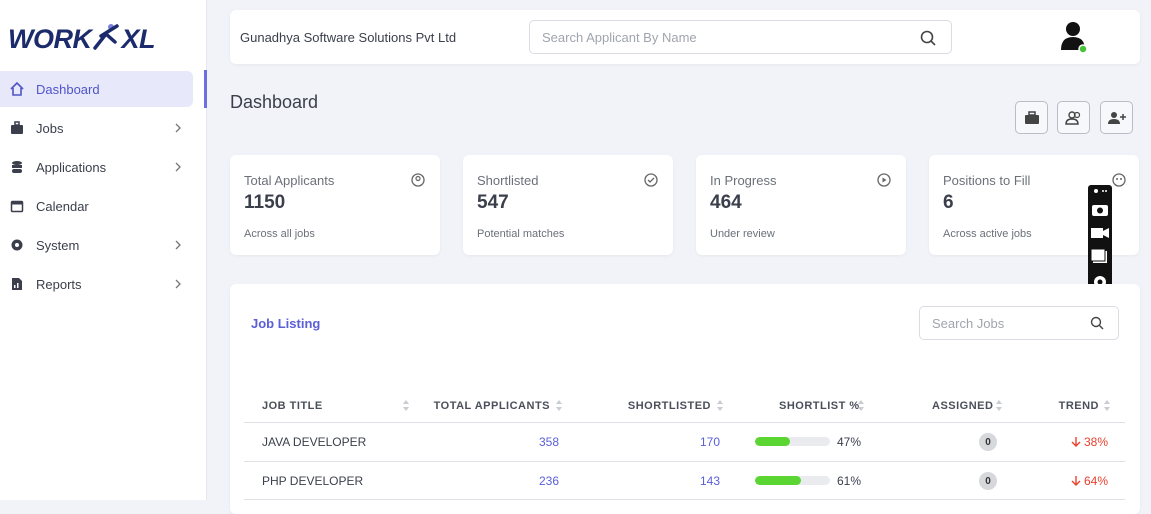 This screenshot has height=514, width=1151. I want to click on stat-label: Total Applicants, so click(289, 180).